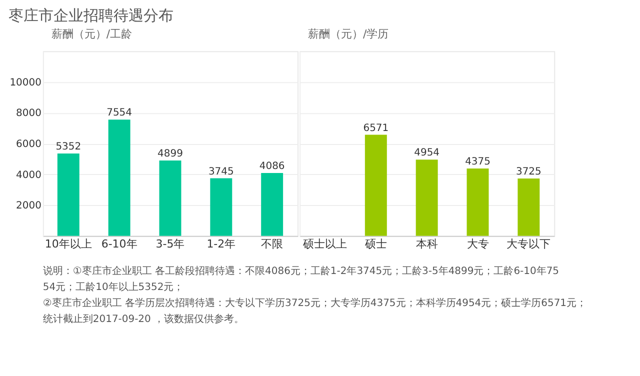 This screenshot has height=376, width=640. I want to click on data-label: 4086, so click(272, 166).